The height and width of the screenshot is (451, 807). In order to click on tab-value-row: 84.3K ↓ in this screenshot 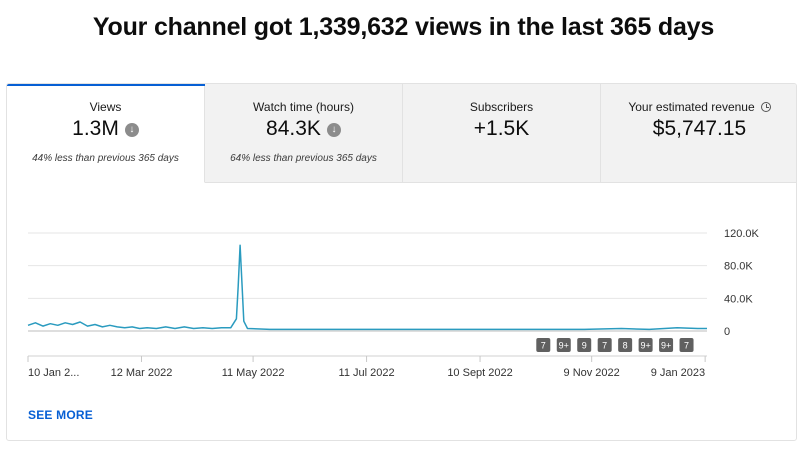, I will do `click(303, 129)`.